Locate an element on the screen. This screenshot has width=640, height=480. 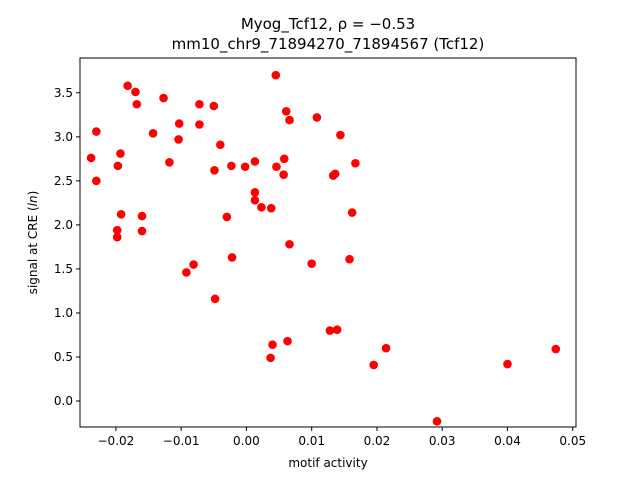
y-tick-label: 0.0 is located at coordinates (63, 401).